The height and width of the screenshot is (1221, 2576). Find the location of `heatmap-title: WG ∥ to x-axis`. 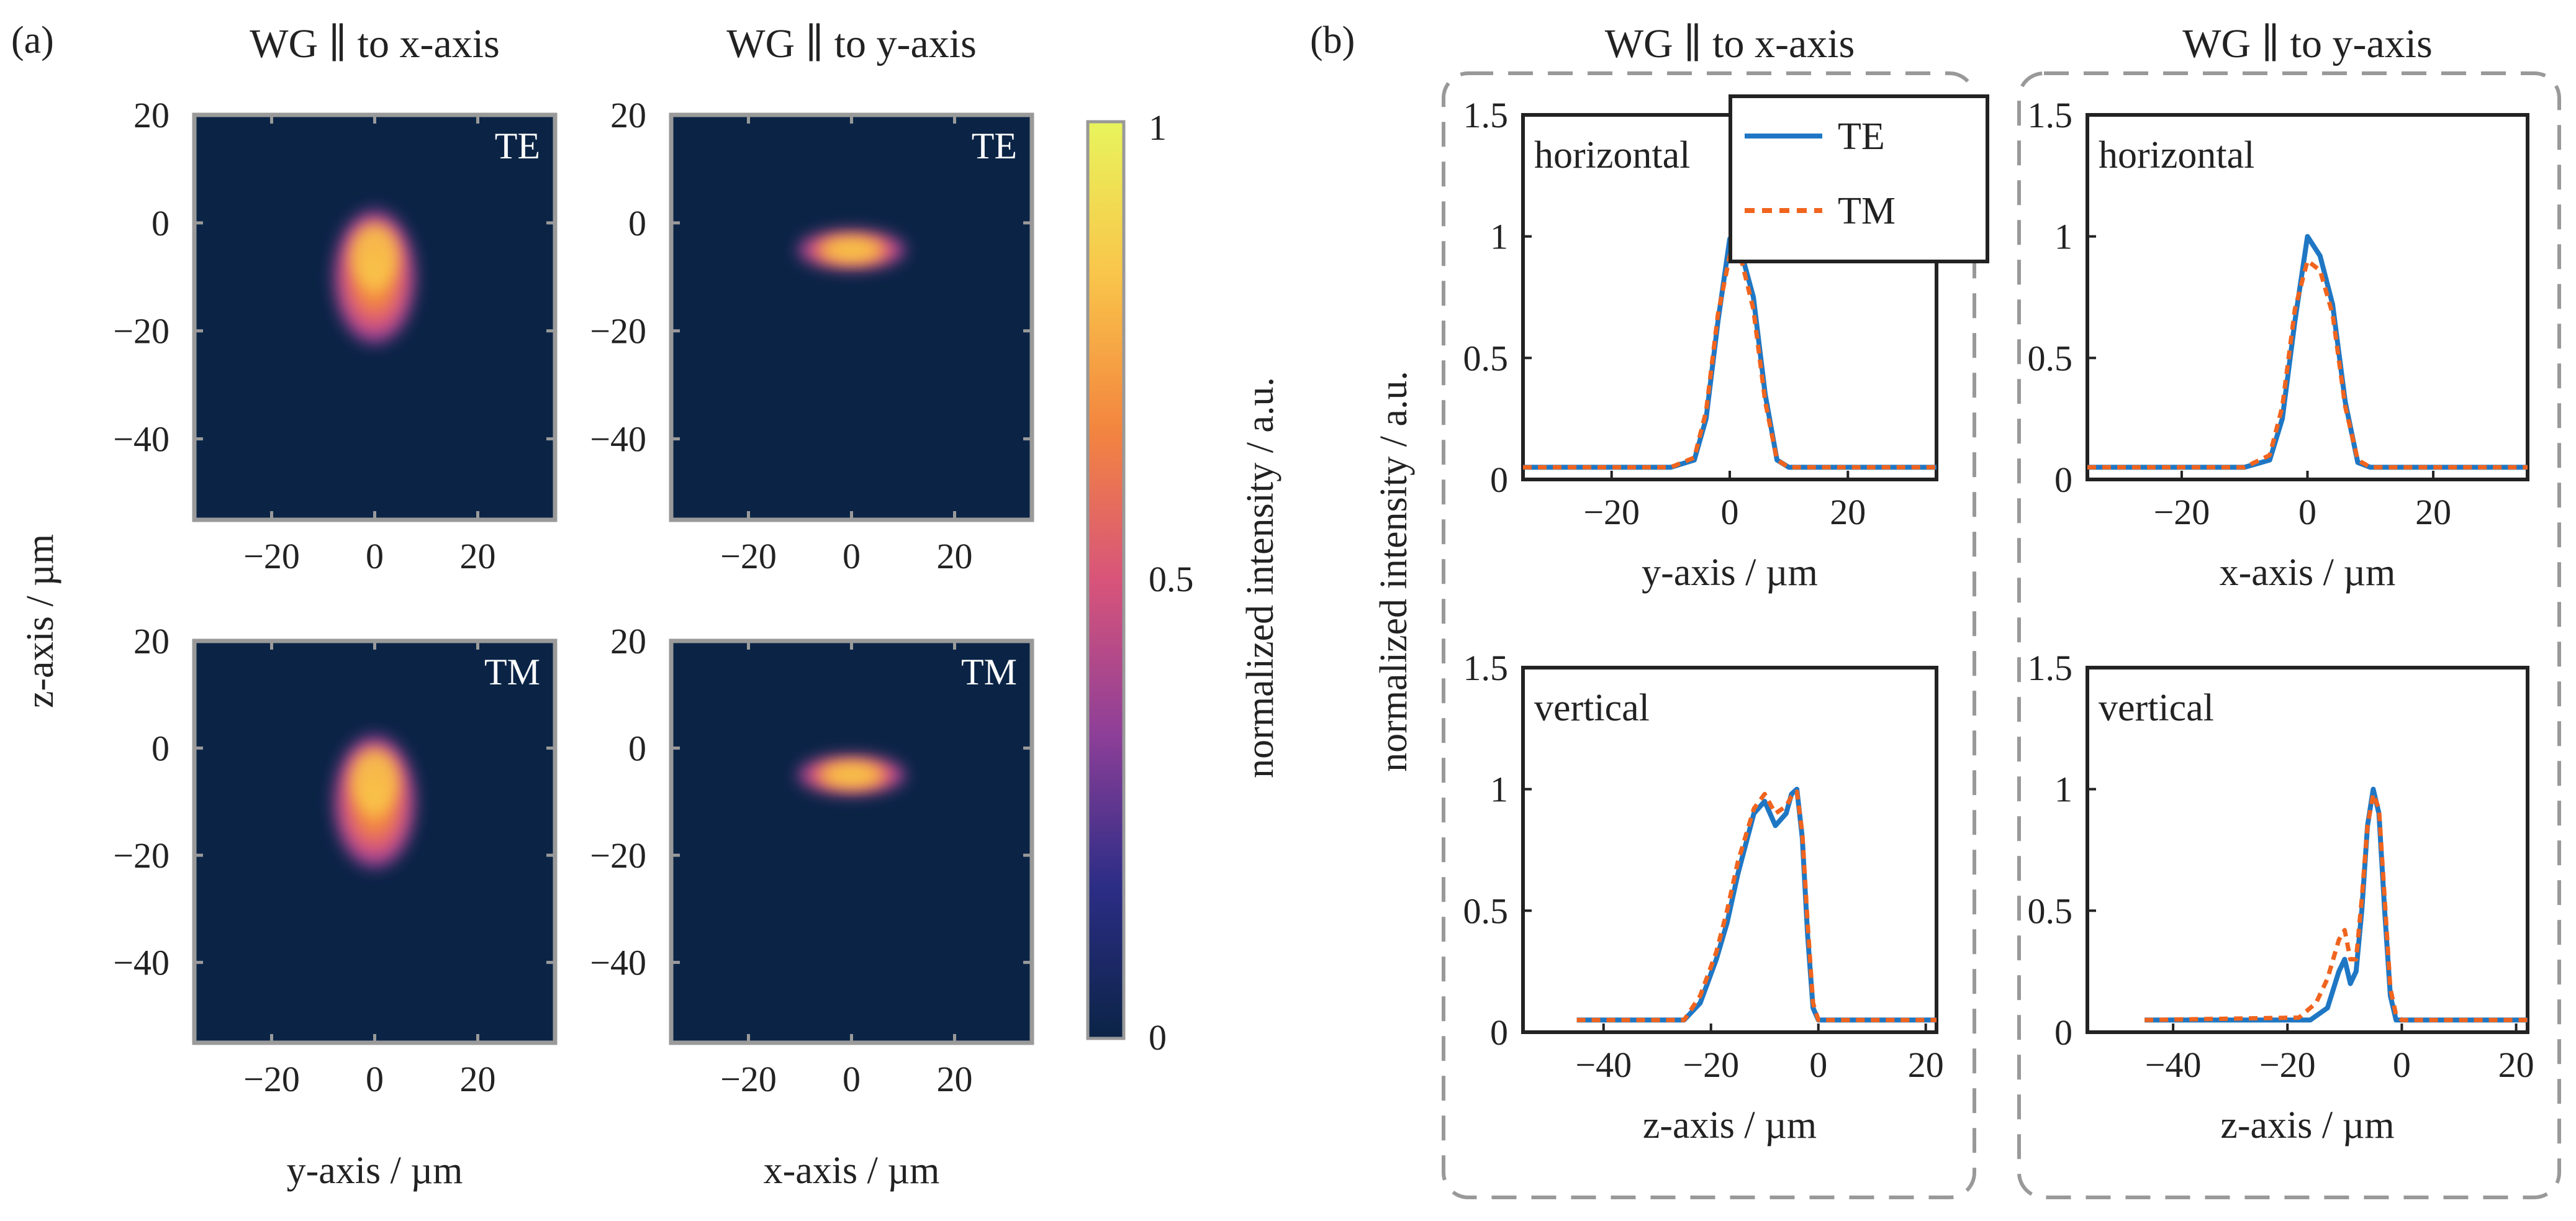

heatmap-title: WG ∥ to x-axis is located at coordinates (375, 44).